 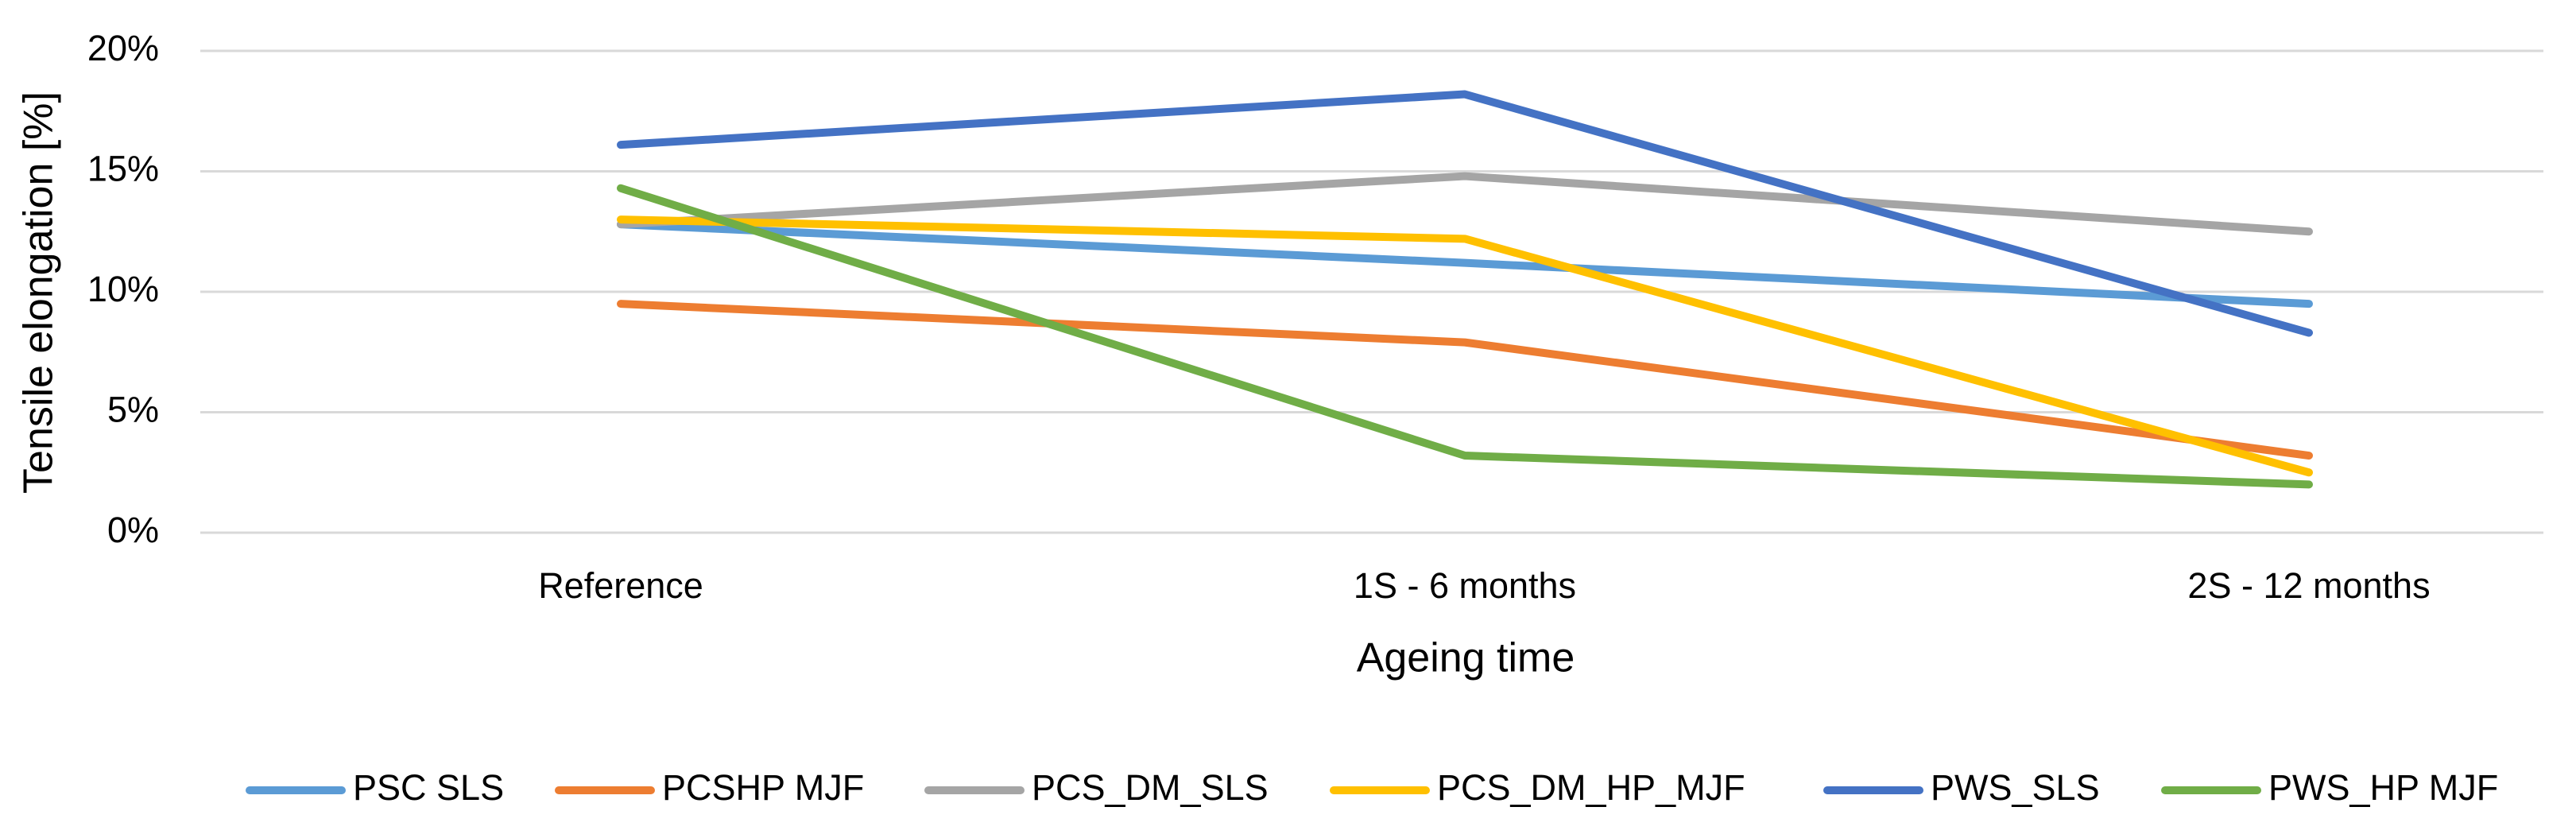 I want to click on legend-label: PCS_DM_SLS, so click(x=1150, y=787).